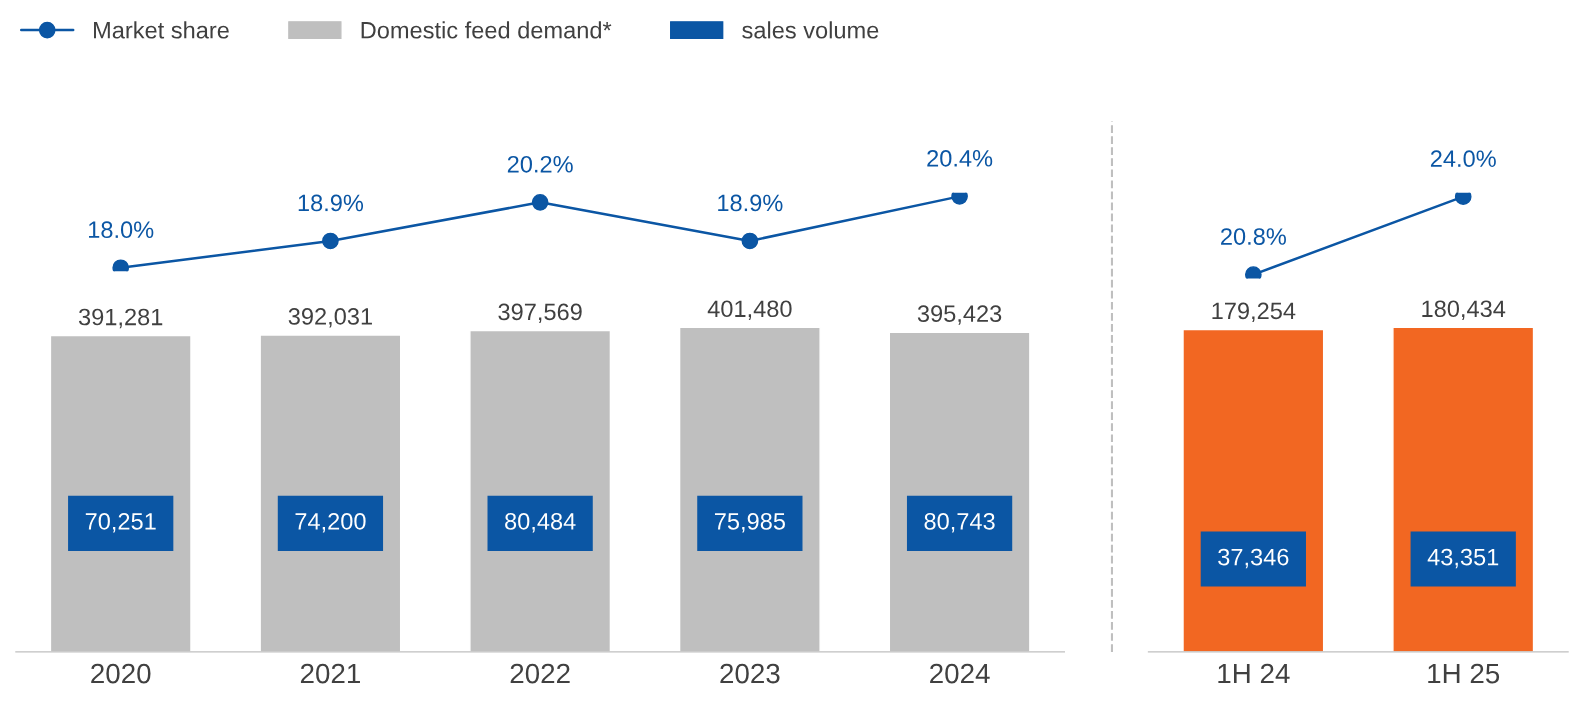 This screenshot has width=1584, height=714. Describe the element at coordinates (749, 310) in the screenshot. I see `data-label: 401,480` at that location.